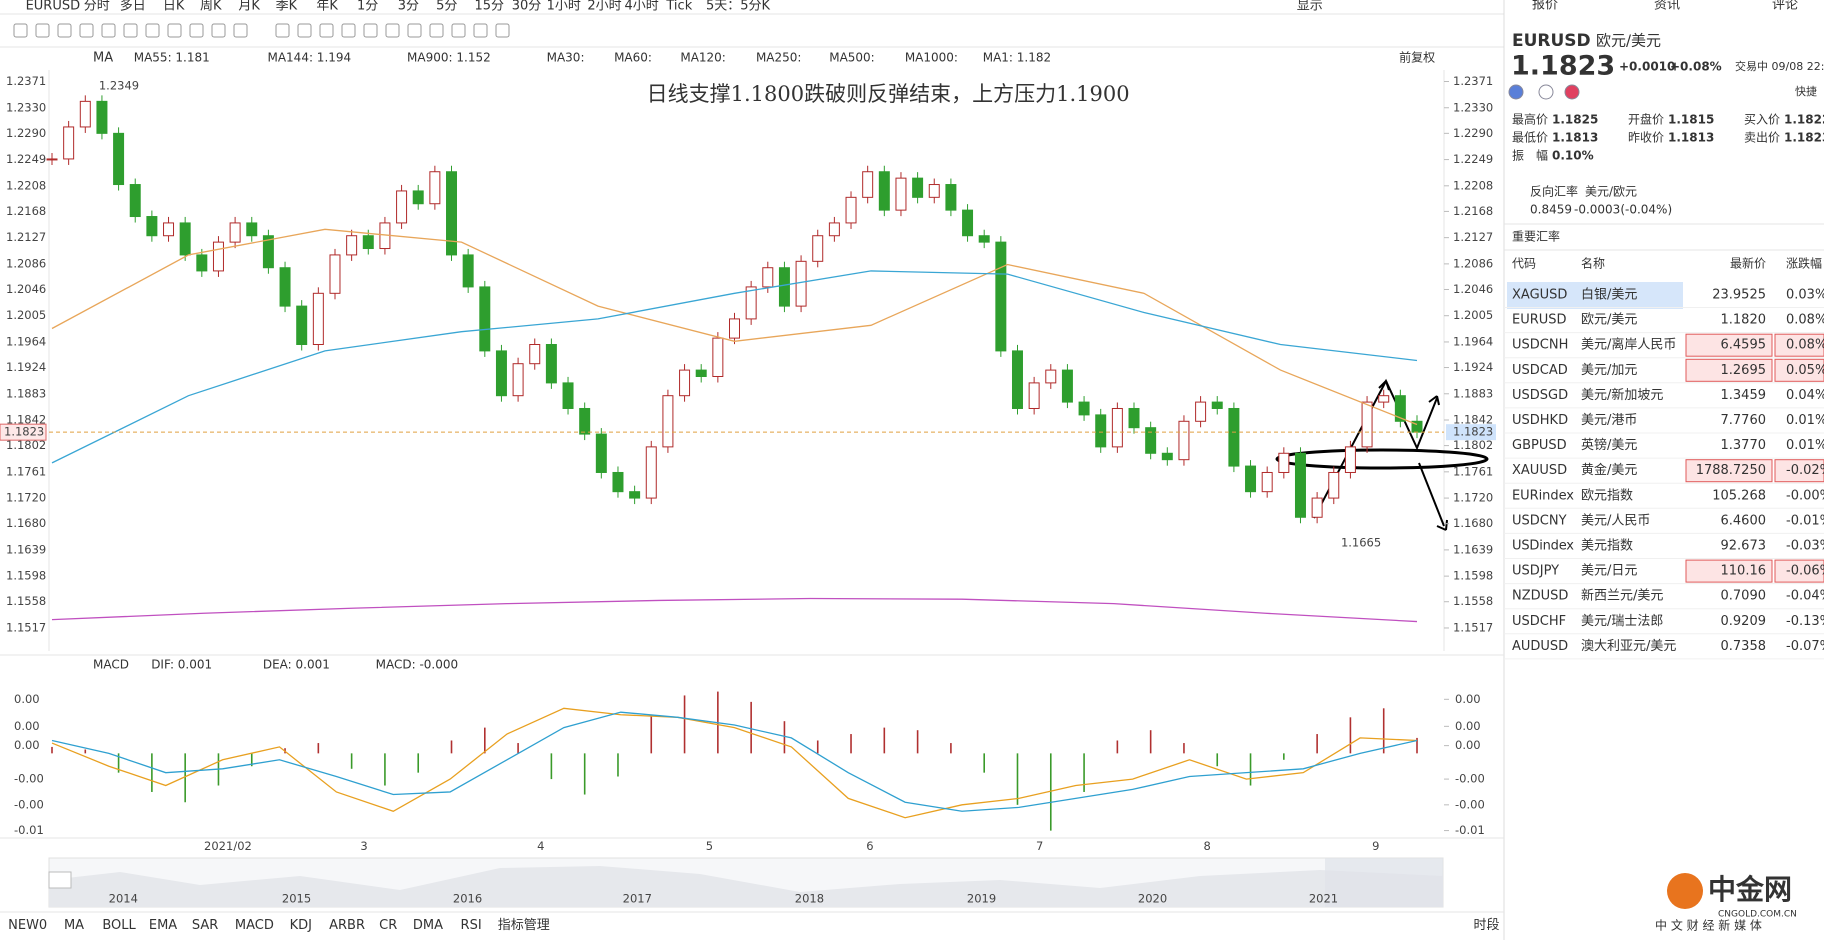  What do you see at coordinates (1805, 295) in the screenshot?
I see `rate-change: 0.03%` at bounding box center [1805, 295].